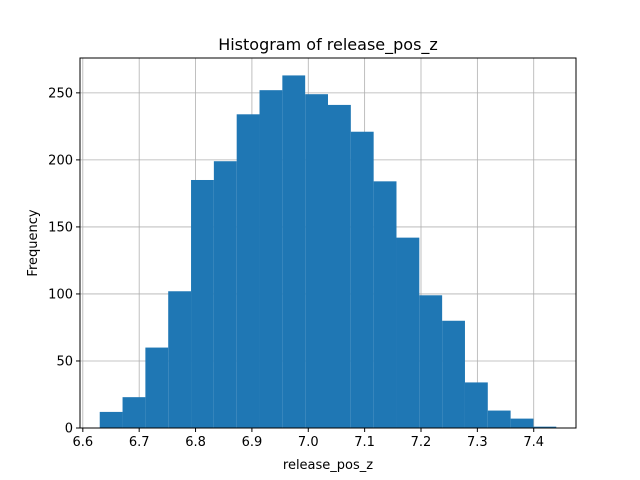 The height and width of the screenshot is (480, 640). I want to click on chart-title: Histogram of release_pos_z, so click(328, 45).